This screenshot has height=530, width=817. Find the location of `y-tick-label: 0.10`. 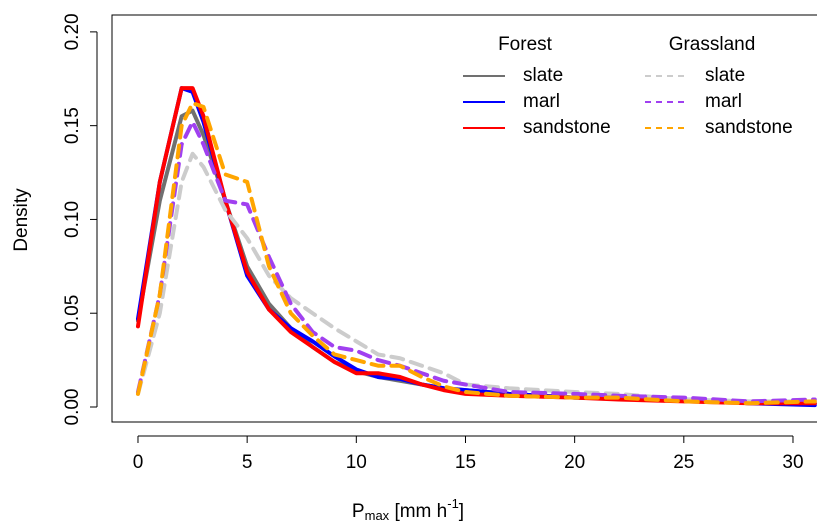

y-tick-label: 0.10 is located at coordinates (72, 219).